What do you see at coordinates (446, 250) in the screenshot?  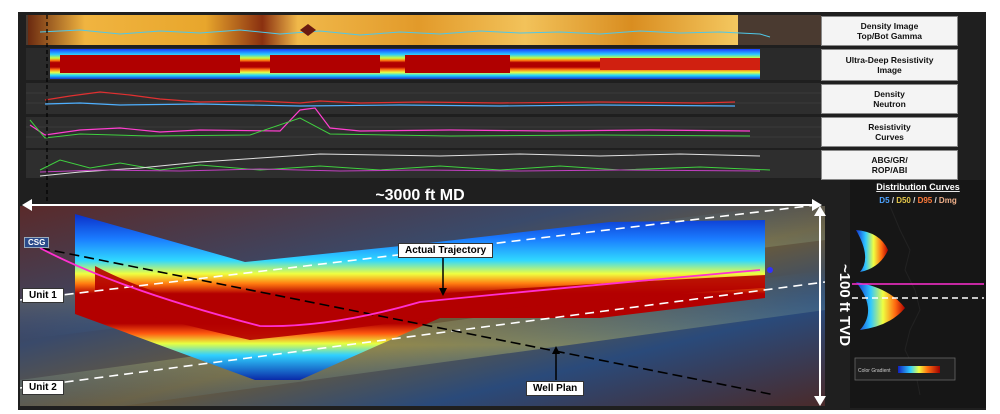 I see `actual-trajectory-label: Actual Trajectory` at bounding box center [446, 250].